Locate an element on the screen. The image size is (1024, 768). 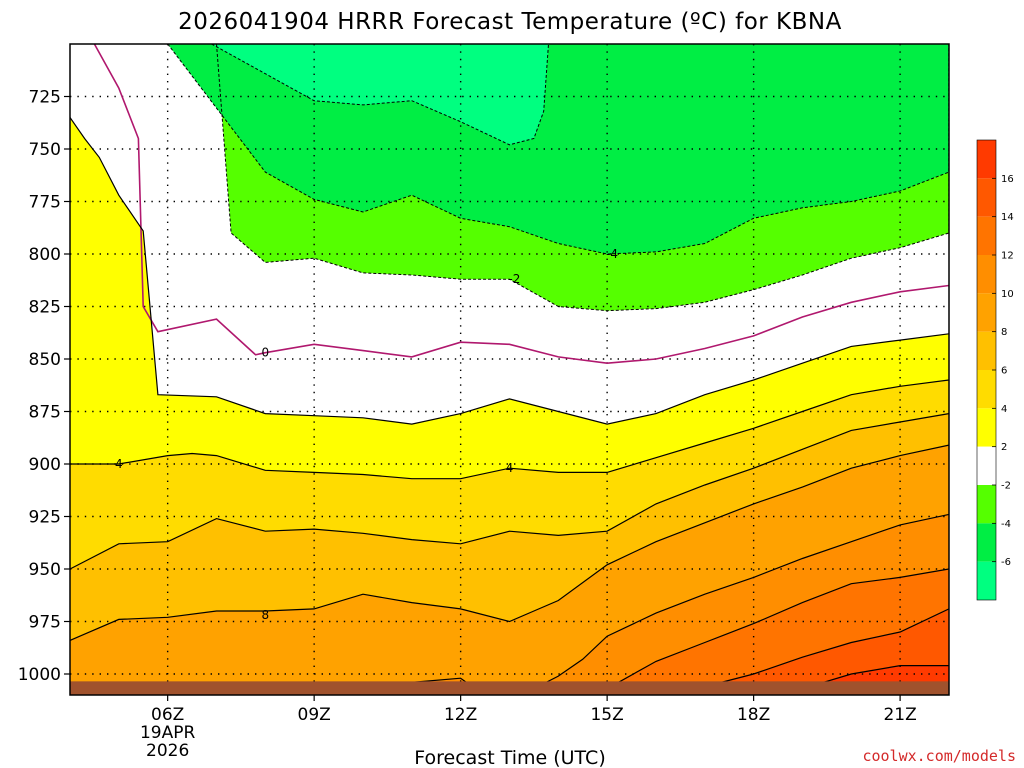
contour-label-5: 8 is located at coordinates (265, 615).